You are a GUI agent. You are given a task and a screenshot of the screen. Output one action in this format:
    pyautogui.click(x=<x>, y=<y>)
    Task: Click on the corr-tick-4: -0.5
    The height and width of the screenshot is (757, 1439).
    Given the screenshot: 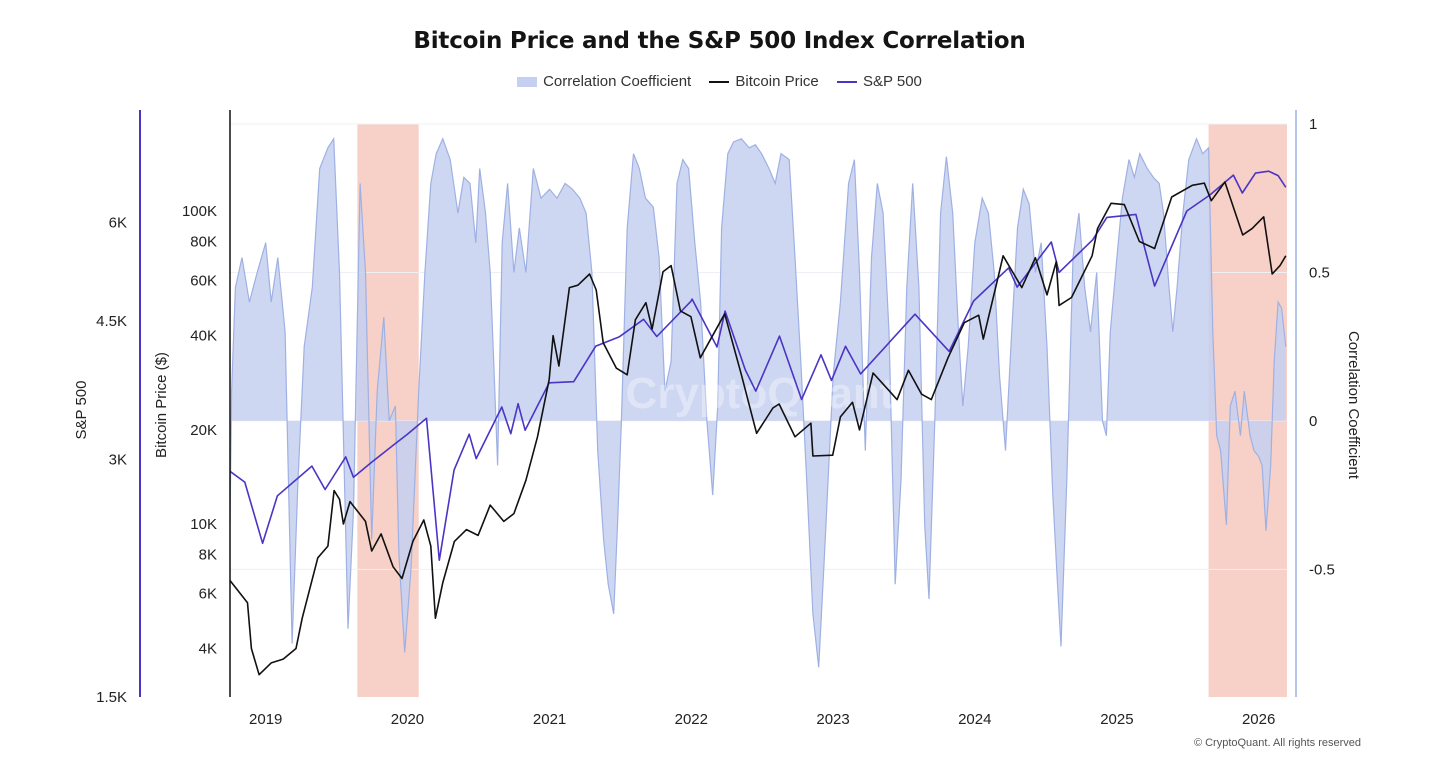 What is the action you would take?
    pyautogui.click(x=1322, y=569)
    